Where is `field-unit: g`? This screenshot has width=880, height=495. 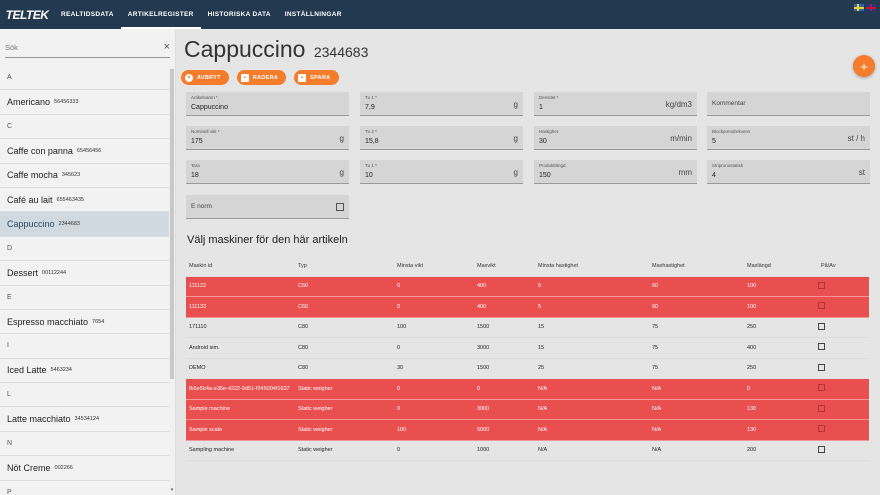 field-unit: g is located at coordinates (341, 172).